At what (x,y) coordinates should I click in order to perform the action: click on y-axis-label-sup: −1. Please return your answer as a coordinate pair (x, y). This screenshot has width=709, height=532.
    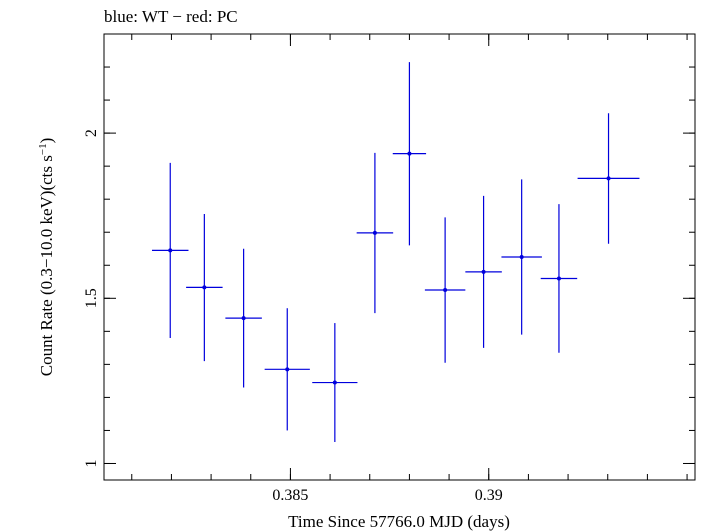
    Looking at the image, I should click on (43, 149).